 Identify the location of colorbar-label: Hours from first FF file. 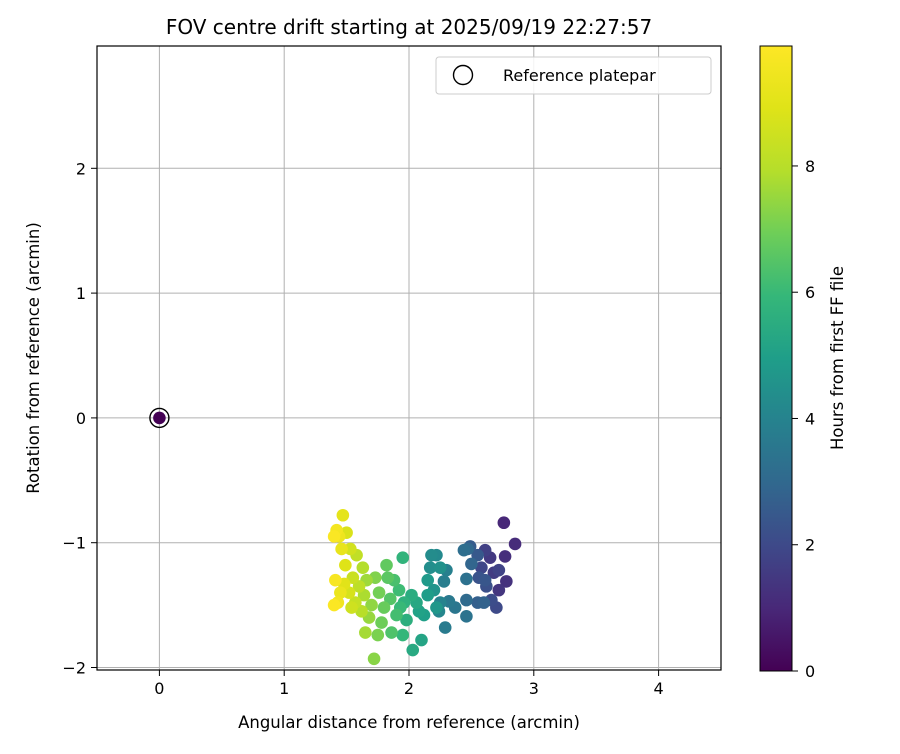
(837, 358).